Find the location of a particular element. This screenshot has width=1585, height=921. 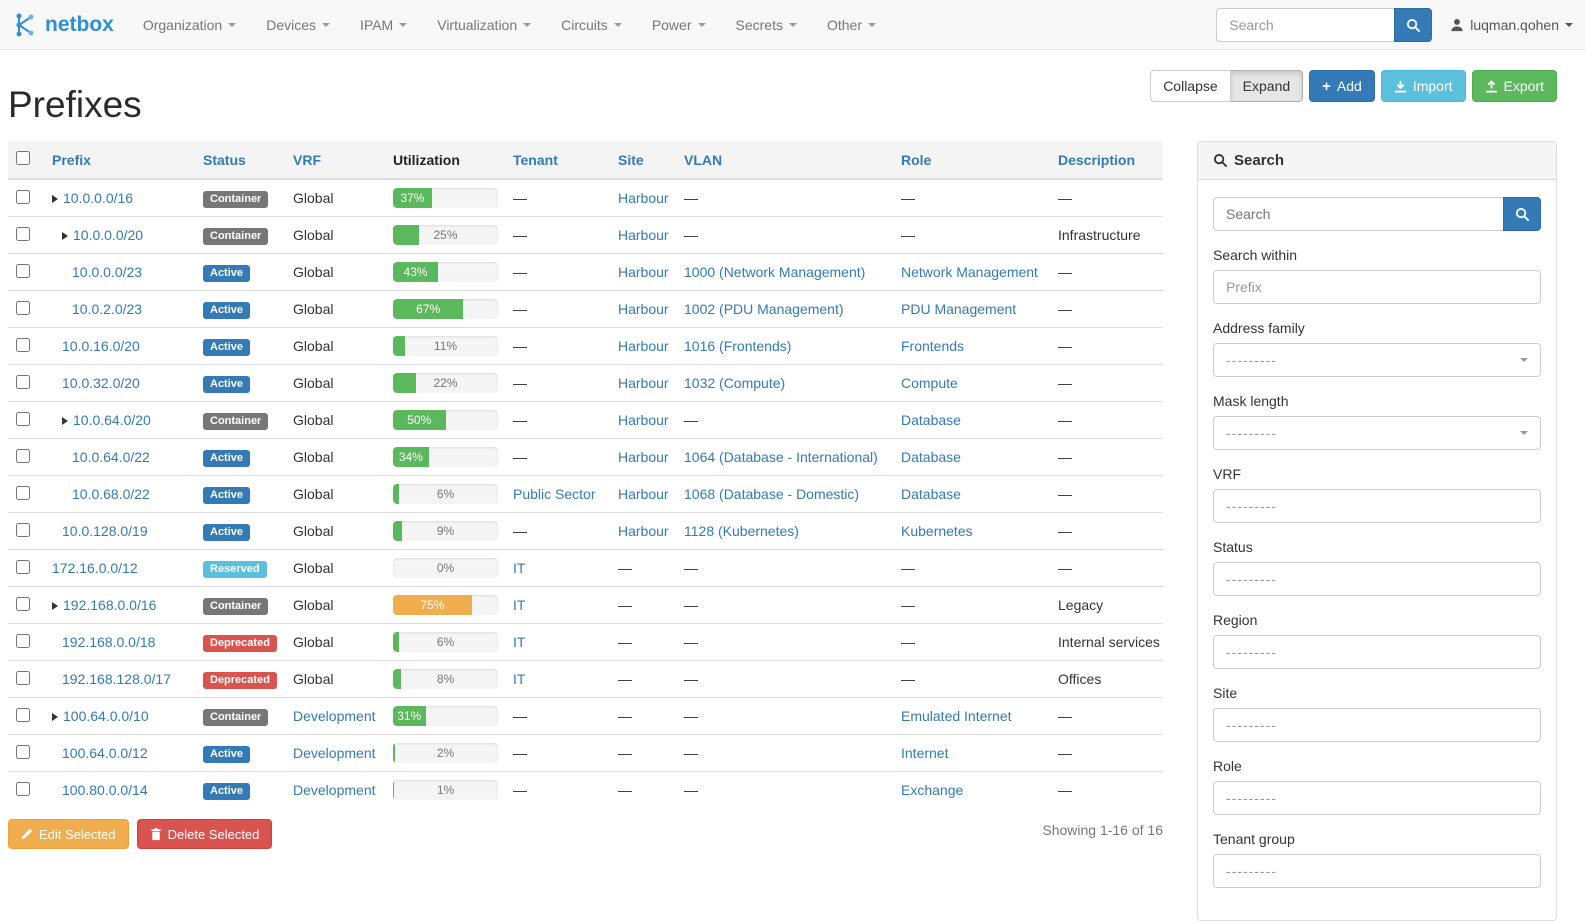

nav-menu-other: Other is located at coordinates (851, 25).